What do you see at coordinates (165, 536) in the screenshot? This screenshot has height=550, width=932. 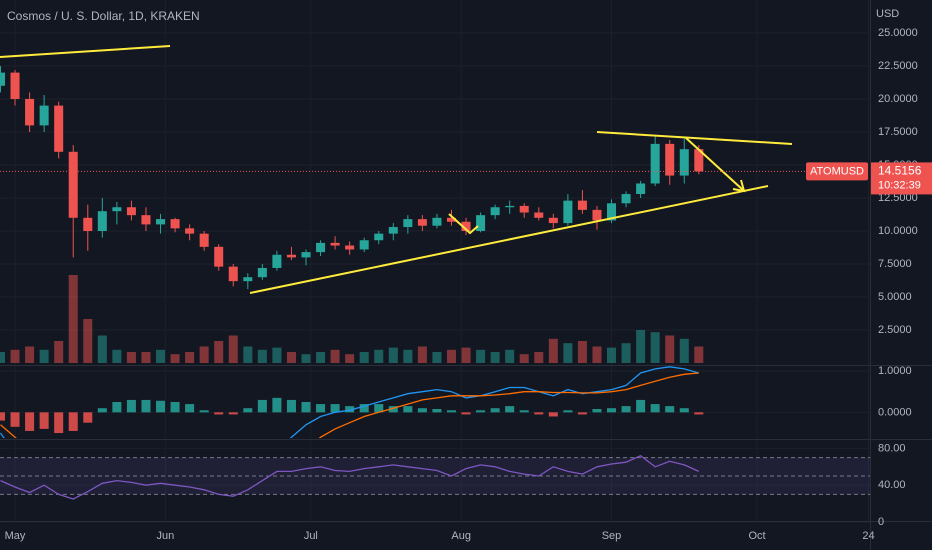 I see `x-tick-label: Jun` at bounding box center [165, 536].